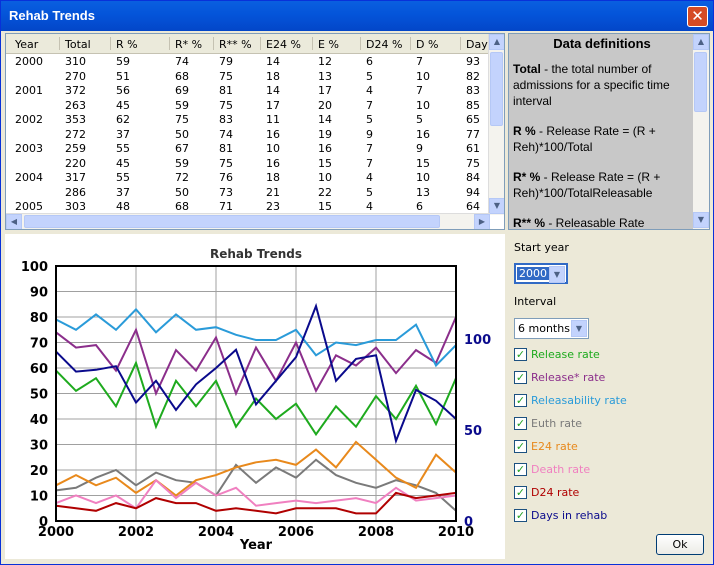 The width and height of the screenshot is (714, 565). What do you see at coordinates (248, 61) in the screenshot?
I see `table-row: 2000 310 59 74 79 14 12 6 7 93` at bounding box center [248, 61].